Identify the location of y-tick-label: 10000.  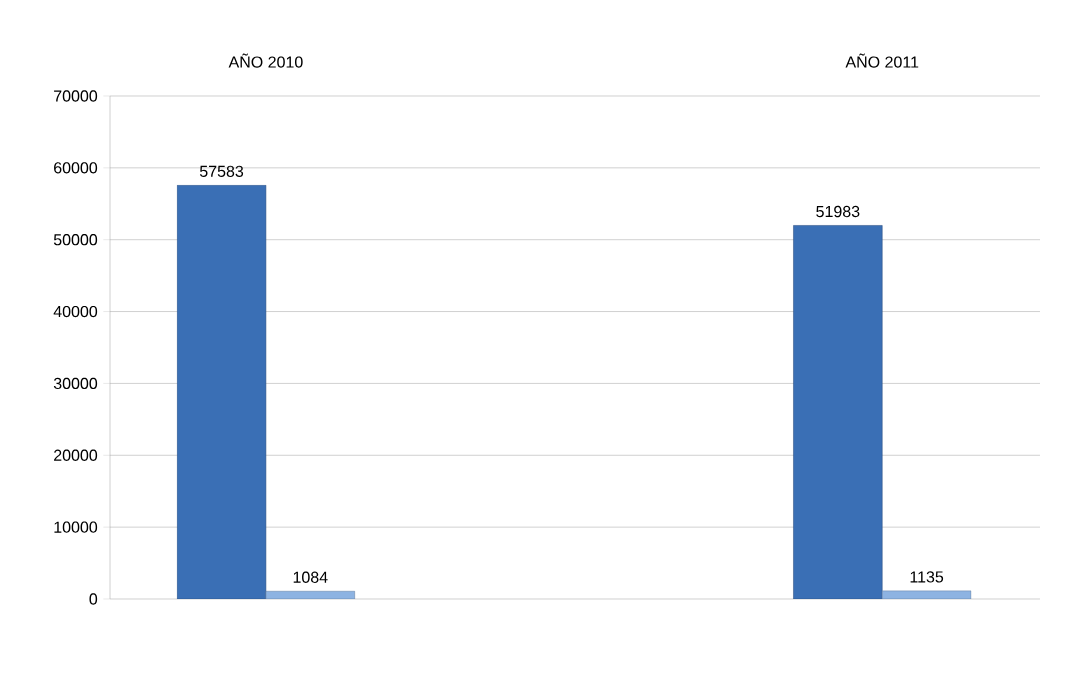
(76, 527).